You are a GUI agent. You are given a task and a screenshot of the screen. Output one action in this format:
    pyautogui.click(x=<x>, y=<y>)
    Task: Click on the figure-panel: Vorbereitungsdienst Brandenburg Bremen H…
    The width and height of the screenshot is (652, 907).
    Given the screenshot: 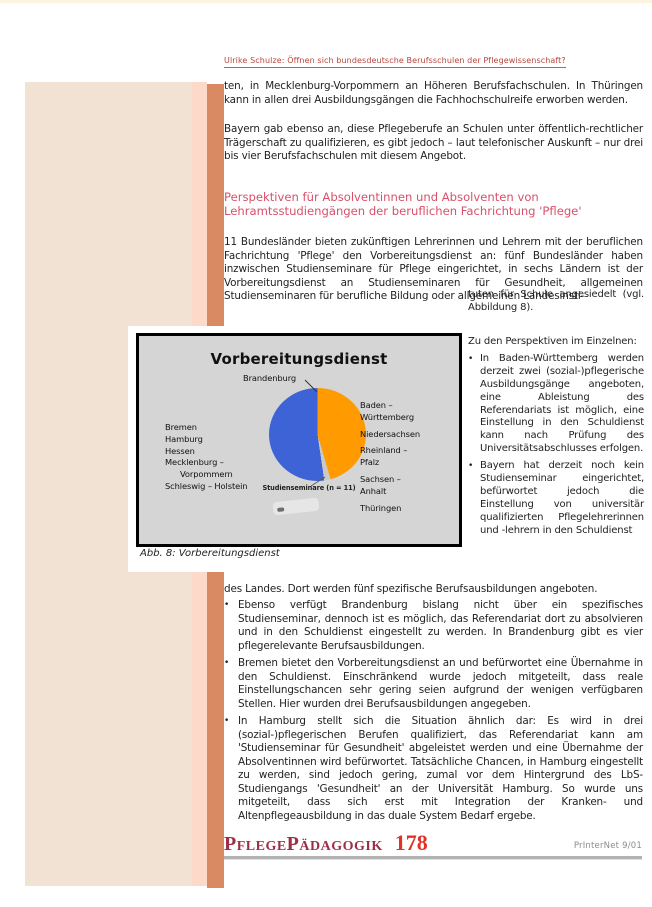 What is the action you would take?
    pyautogui.click(x=296, y=449)
    